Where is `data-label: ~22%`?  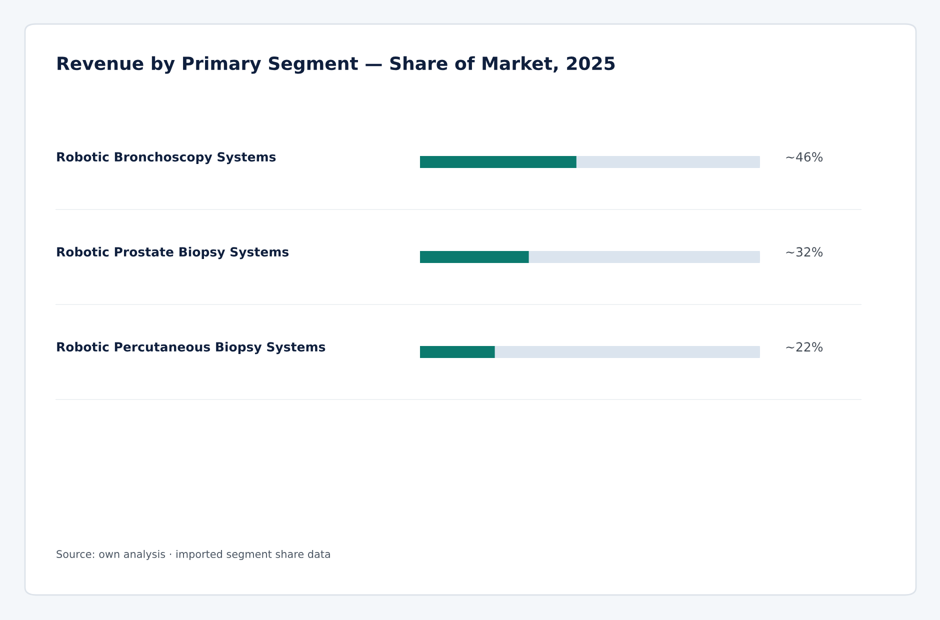 data-label: ~22% is located at coordinates (804, 347).